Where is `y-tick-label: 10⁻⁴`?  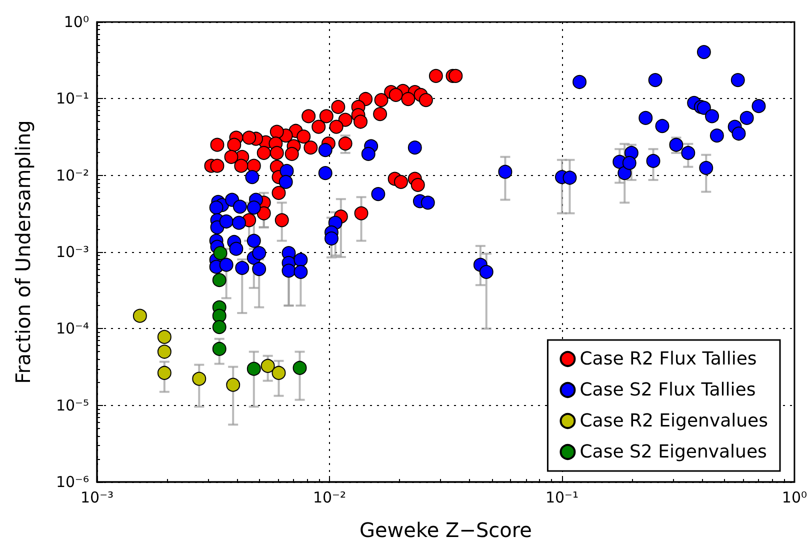
y-tick-label: 10⁻⁴ is located at coordinates (72, 329).